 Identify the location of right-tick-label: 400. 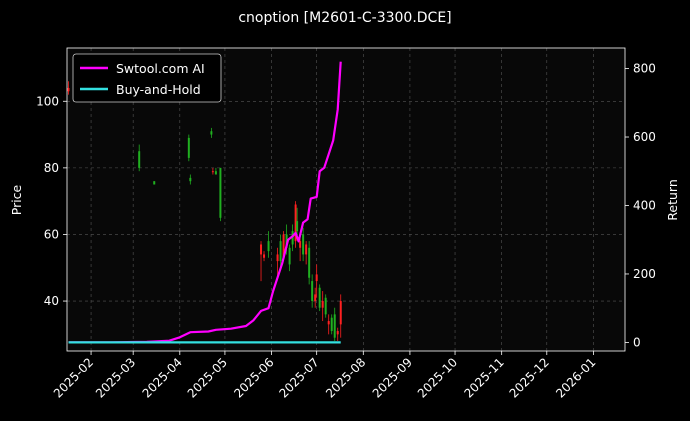
(644, 205).